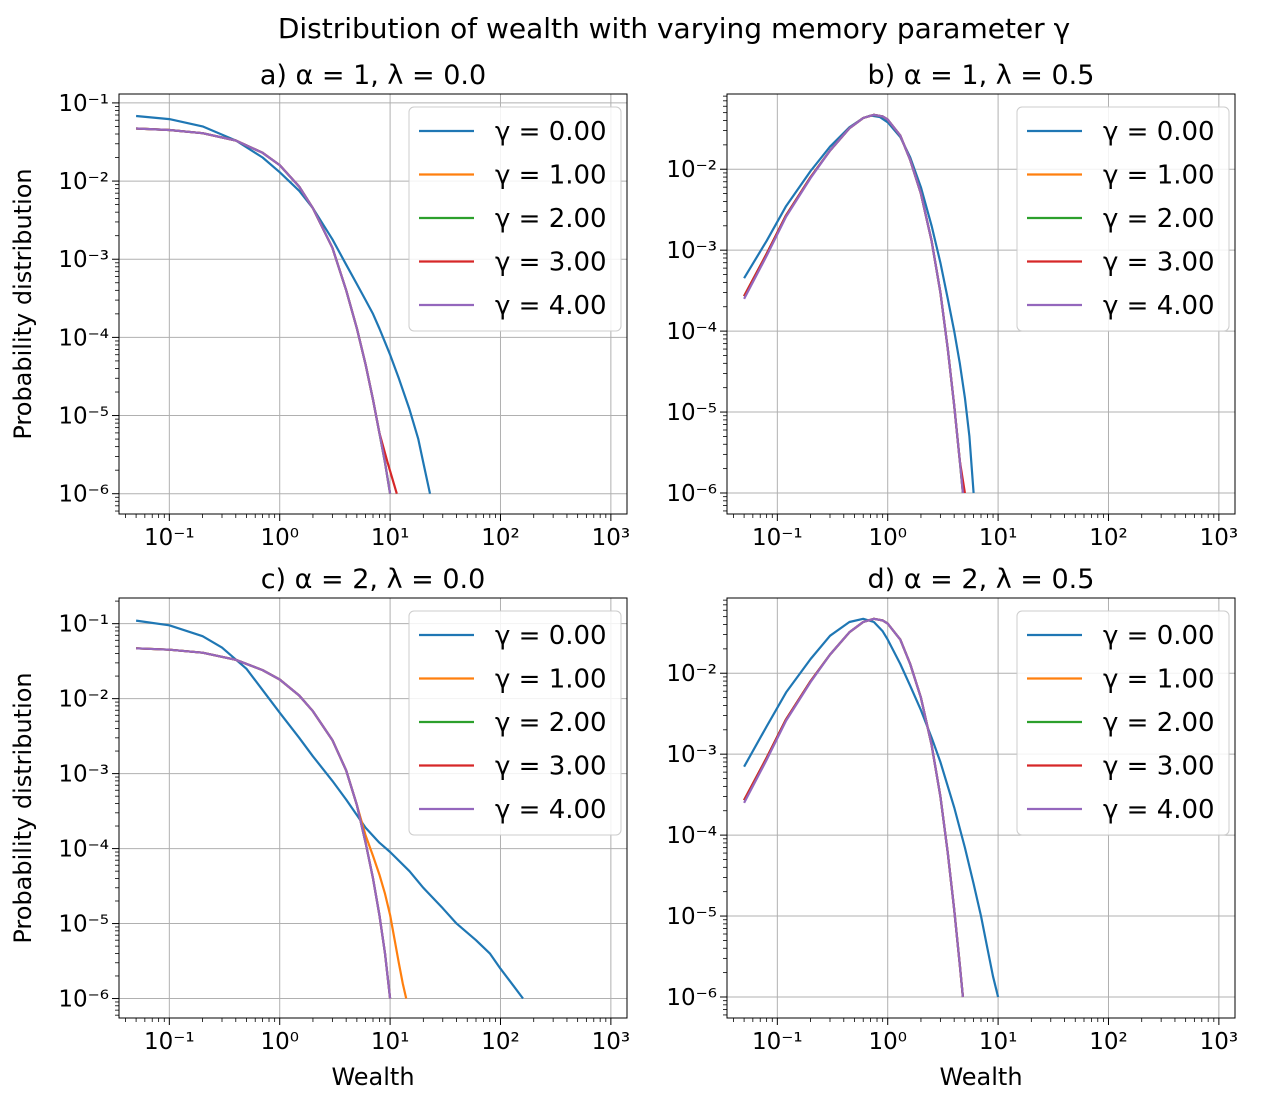 The width and height of the screenshot is (1261, 1097). I want to click on panel-title: c) α = 2, λ = 0.0, so click(373, 579).